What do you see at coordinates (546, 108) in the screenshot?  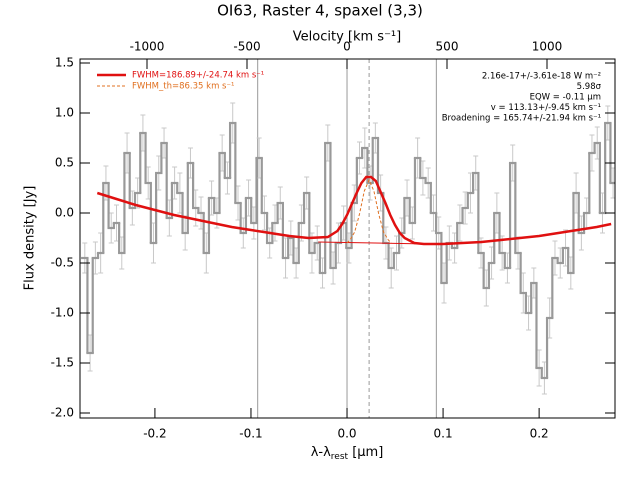 I see `annotation: v = 113.13+/-9.45 km s⁻¹` at bounding box center [546, 108].